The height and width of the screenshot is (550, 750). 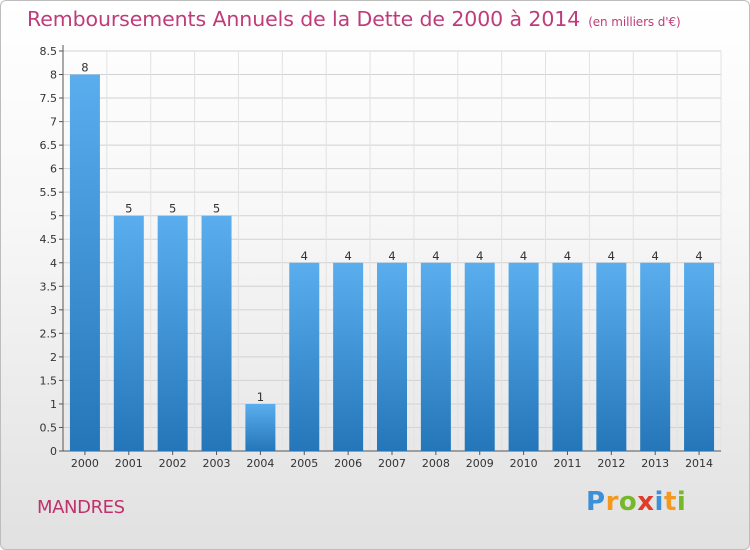 I want to click on bar-2010, so click(x=523, y=356).